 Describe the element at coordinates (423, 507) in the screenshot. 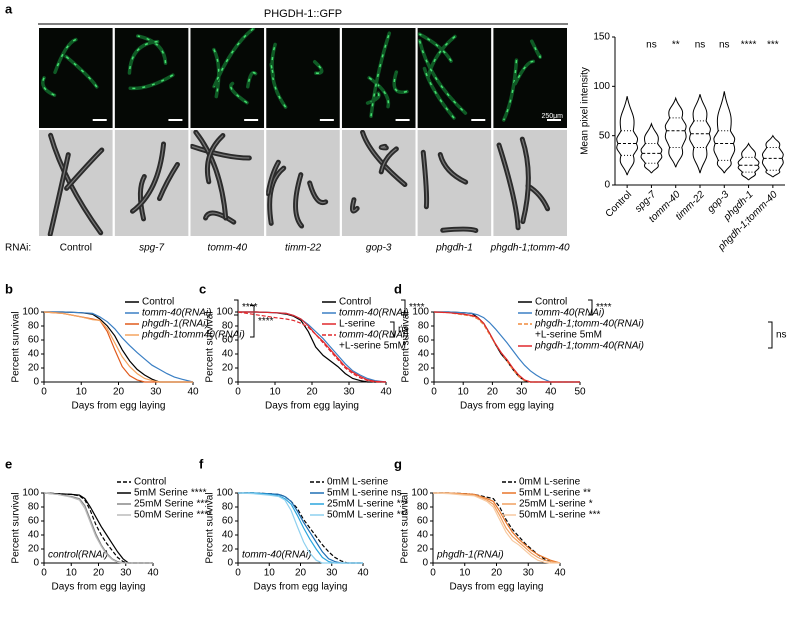

I see `y-tick-label: 80` at that location.